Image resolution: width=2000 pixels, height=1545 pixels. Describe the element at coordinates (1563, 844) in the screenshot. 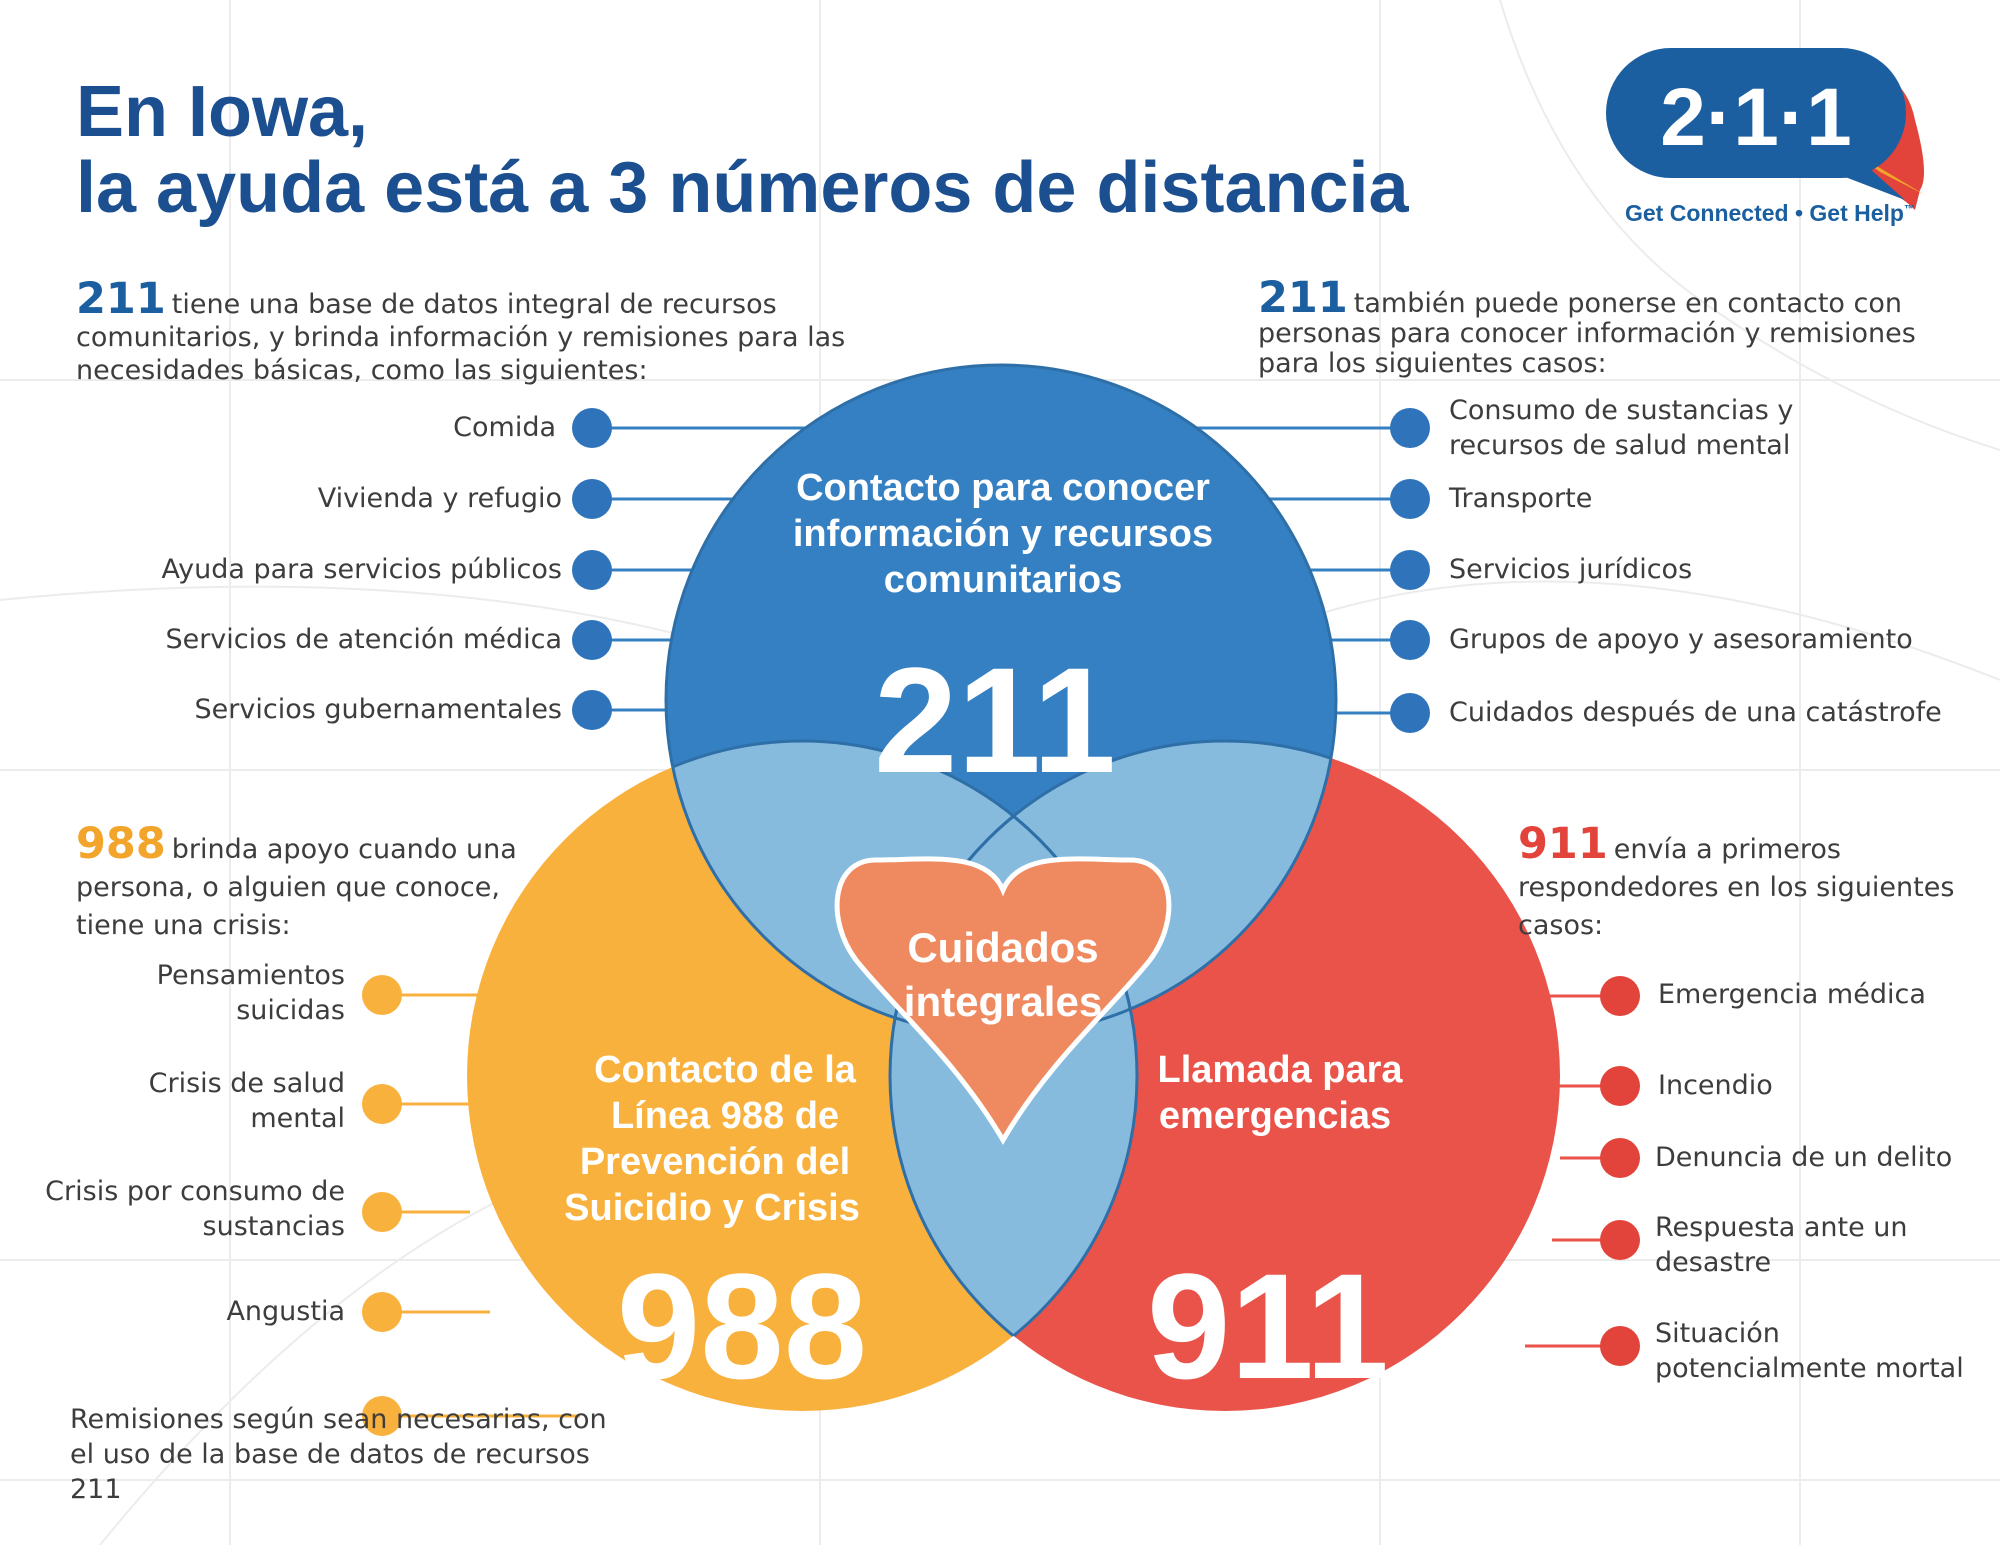

I see `intro-911-number: 911` at that location.